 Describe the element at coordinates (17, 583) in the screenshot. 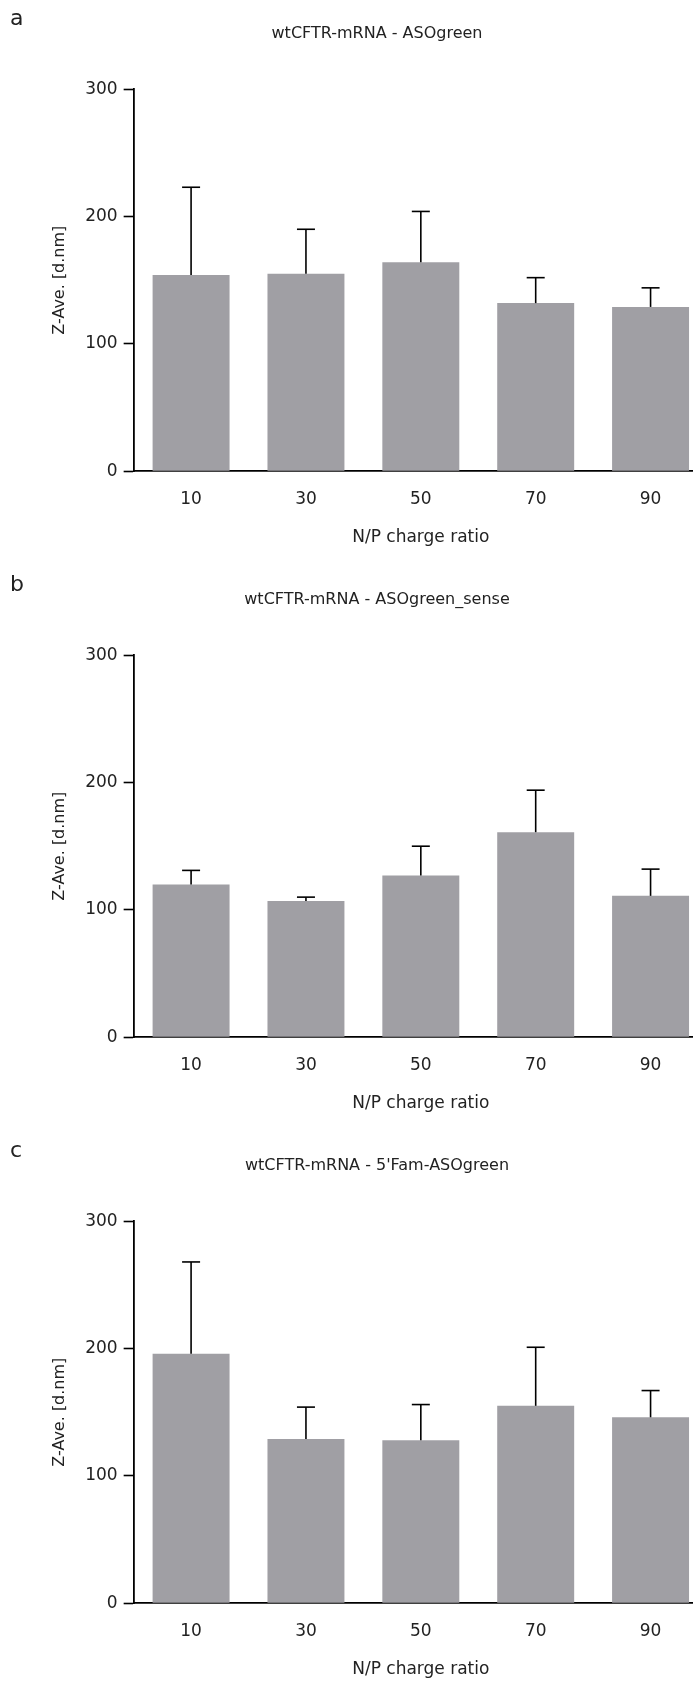

I see `text: b` at that location.